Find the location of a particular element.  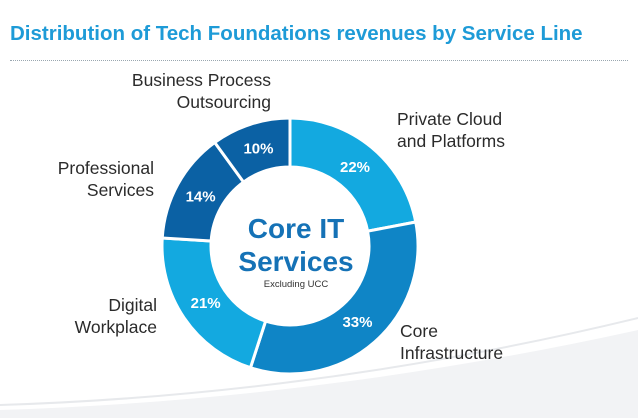

slice-percent-1: 33% is located at coordinates (357, 322).